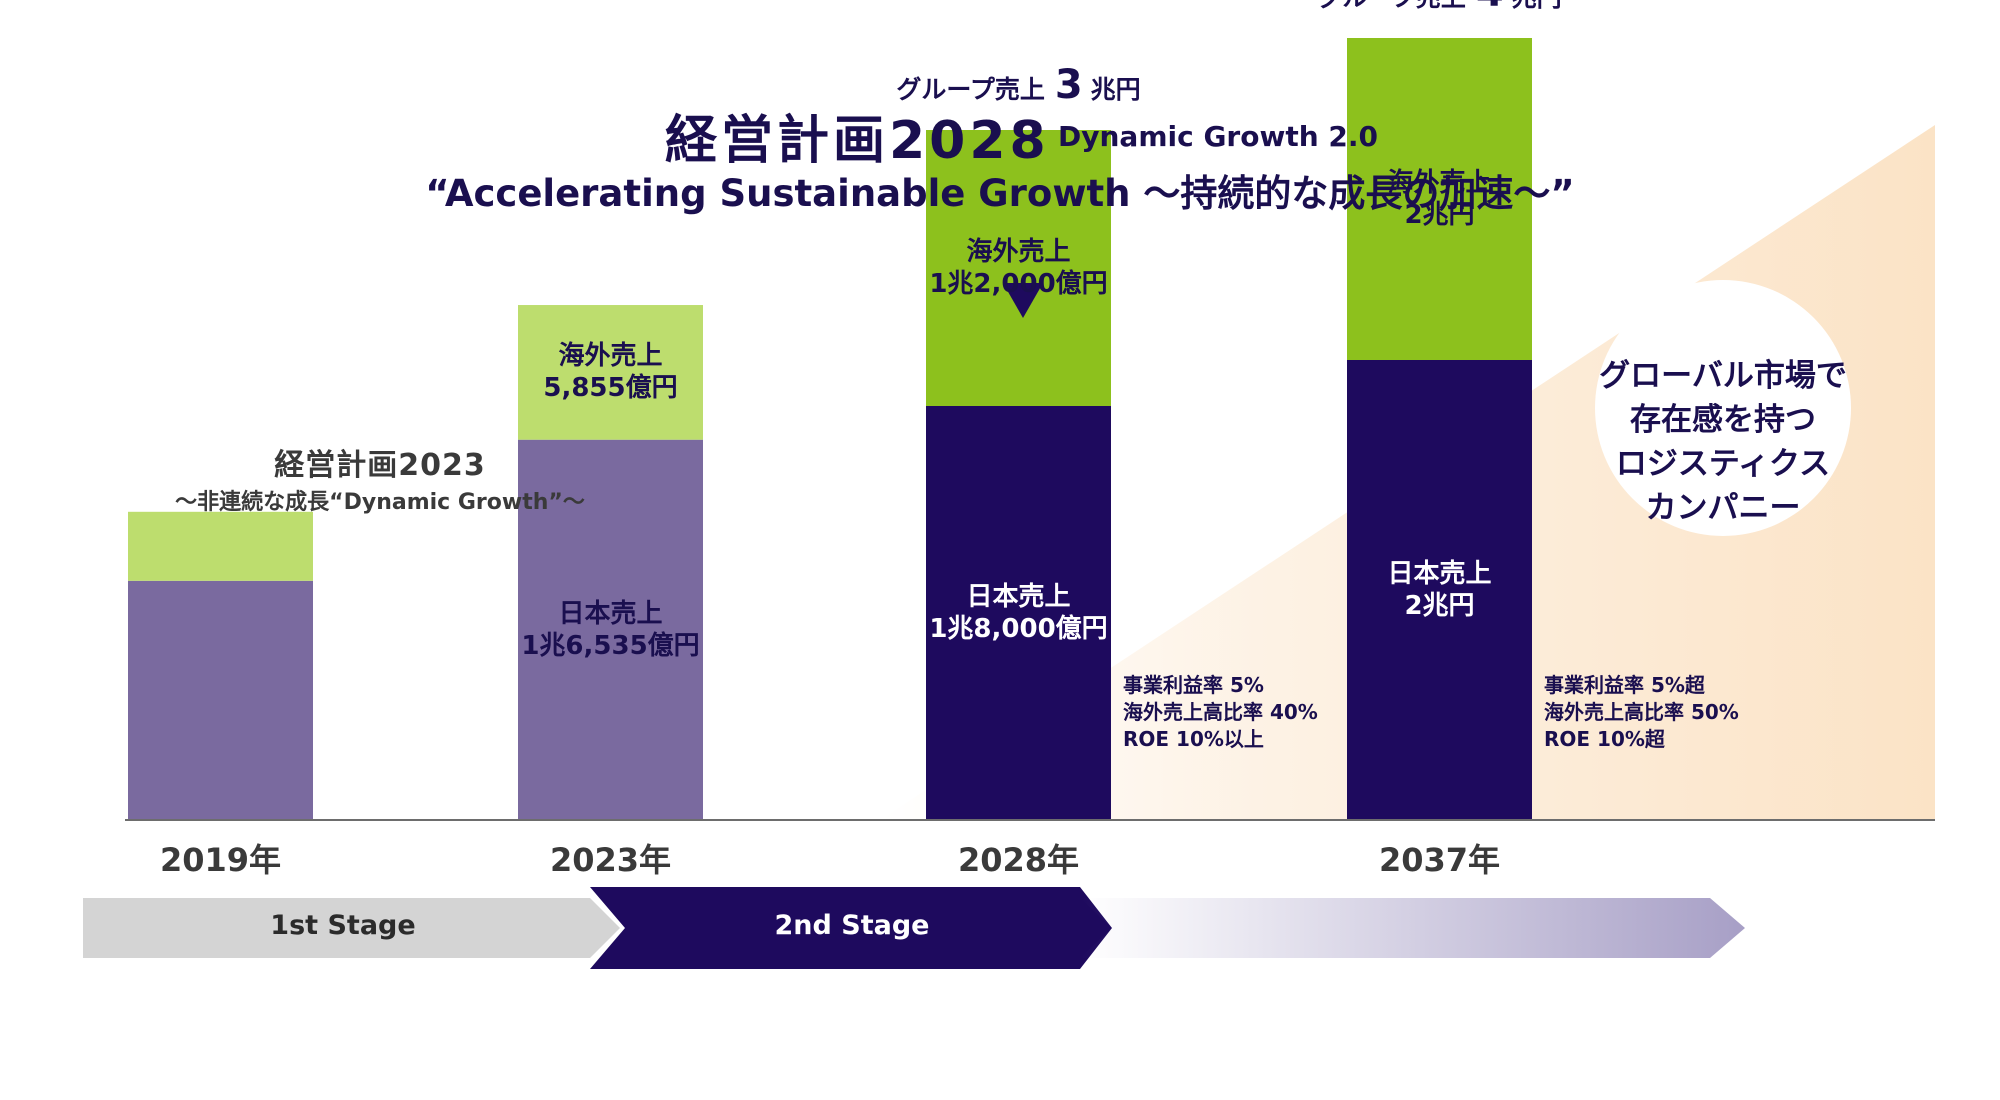 The width and height of the screenshot is (2000, 1100). What do you see at coordinates (857, 141) in the screenshot?
I see `page-title: 経営計画2028` at bounding box center [857, 141].